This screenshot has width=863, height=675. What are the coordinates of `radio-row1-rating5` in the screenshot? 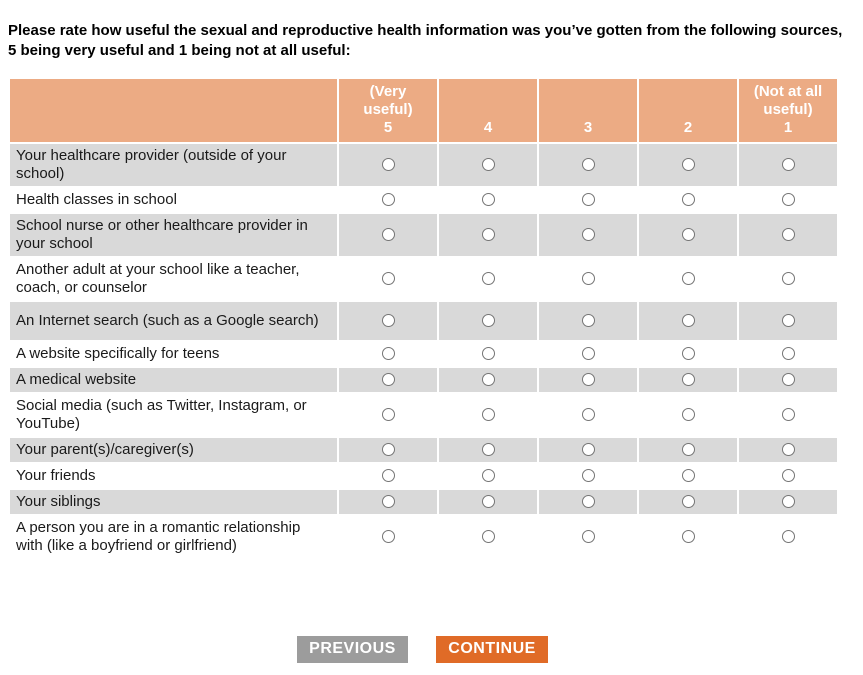 It's located at (388, 200).